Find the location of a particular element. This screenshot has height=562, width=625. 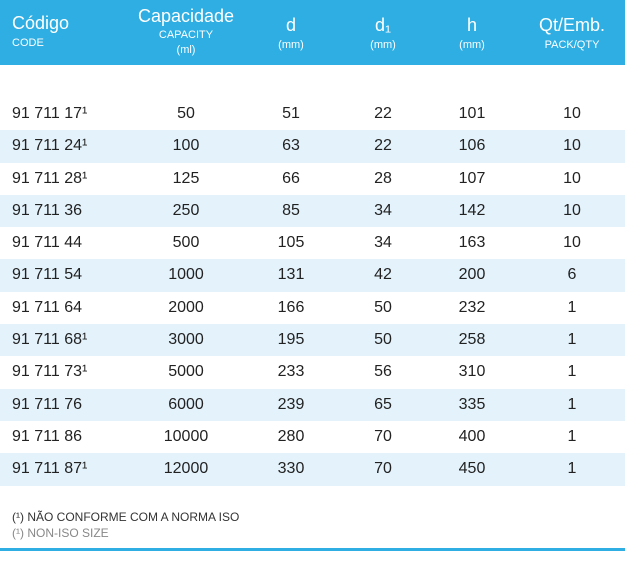

cell-capacity: 500 is located at coordinates (186, 243).